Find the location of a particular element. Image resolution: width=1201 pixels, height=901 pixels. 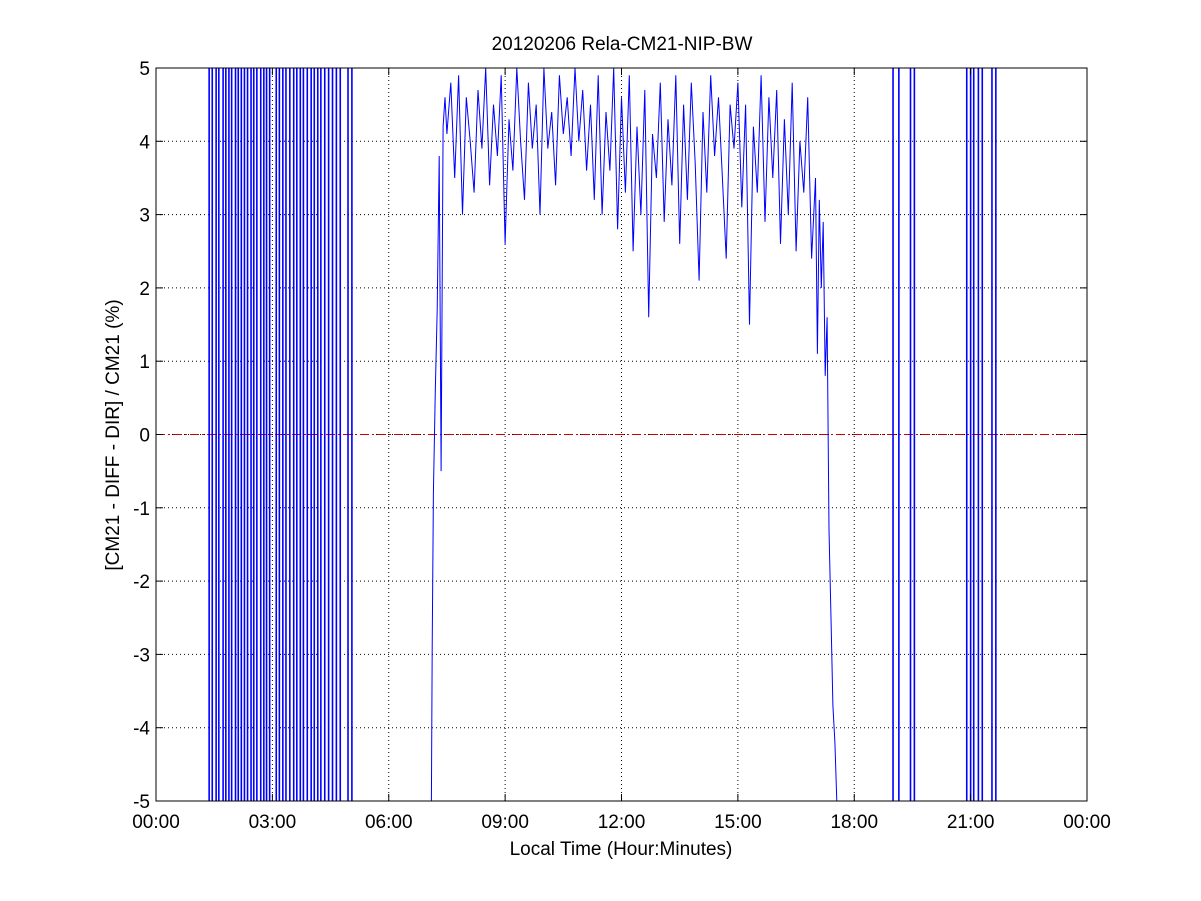

y-tick-label: -5 is located at coordinates (141, 802).